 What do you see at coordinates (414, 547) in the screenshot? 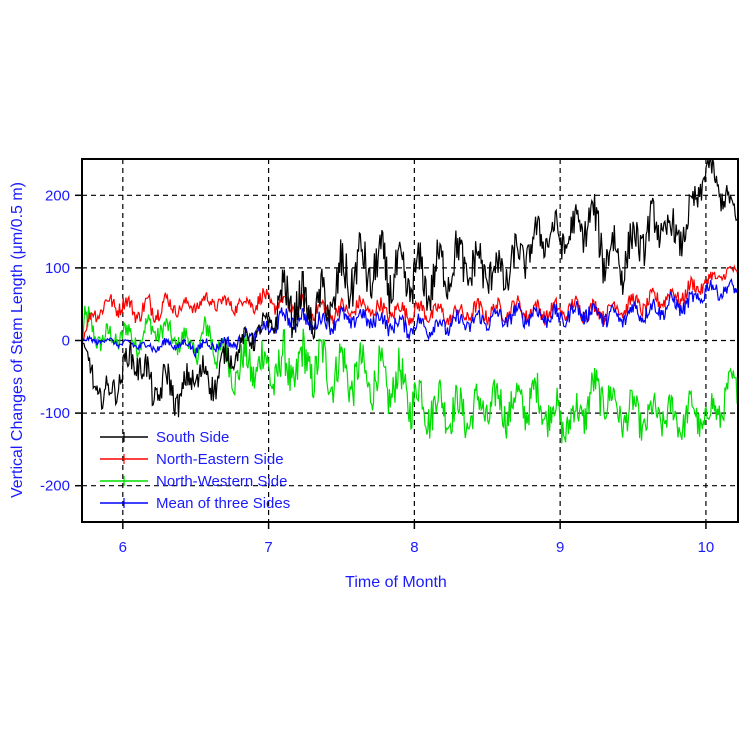
I see `x-tick-label: 8` at bounding box center [414, 547].